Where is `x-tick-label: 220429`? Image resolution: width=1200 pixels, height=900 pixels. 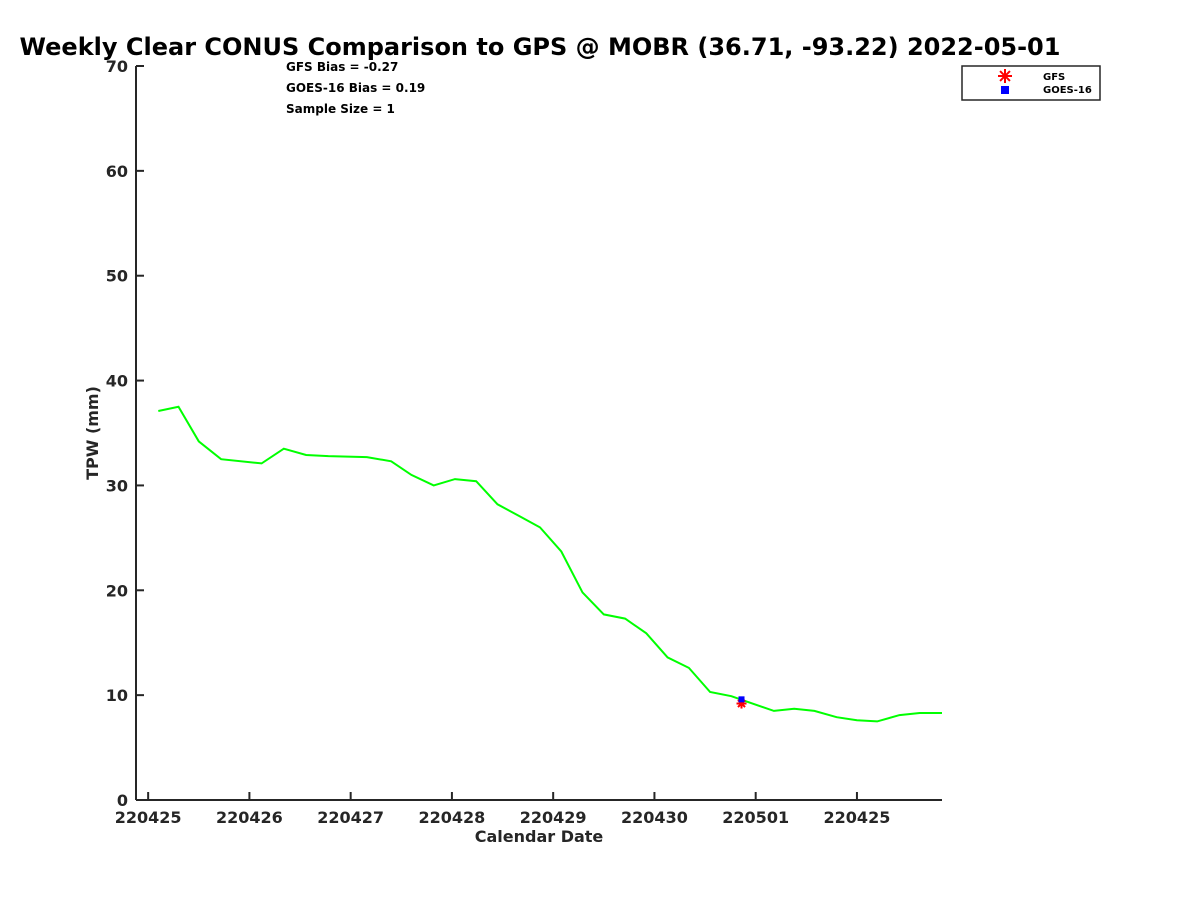
x-tick-label: 220429 is located at coordinates (553, 817).